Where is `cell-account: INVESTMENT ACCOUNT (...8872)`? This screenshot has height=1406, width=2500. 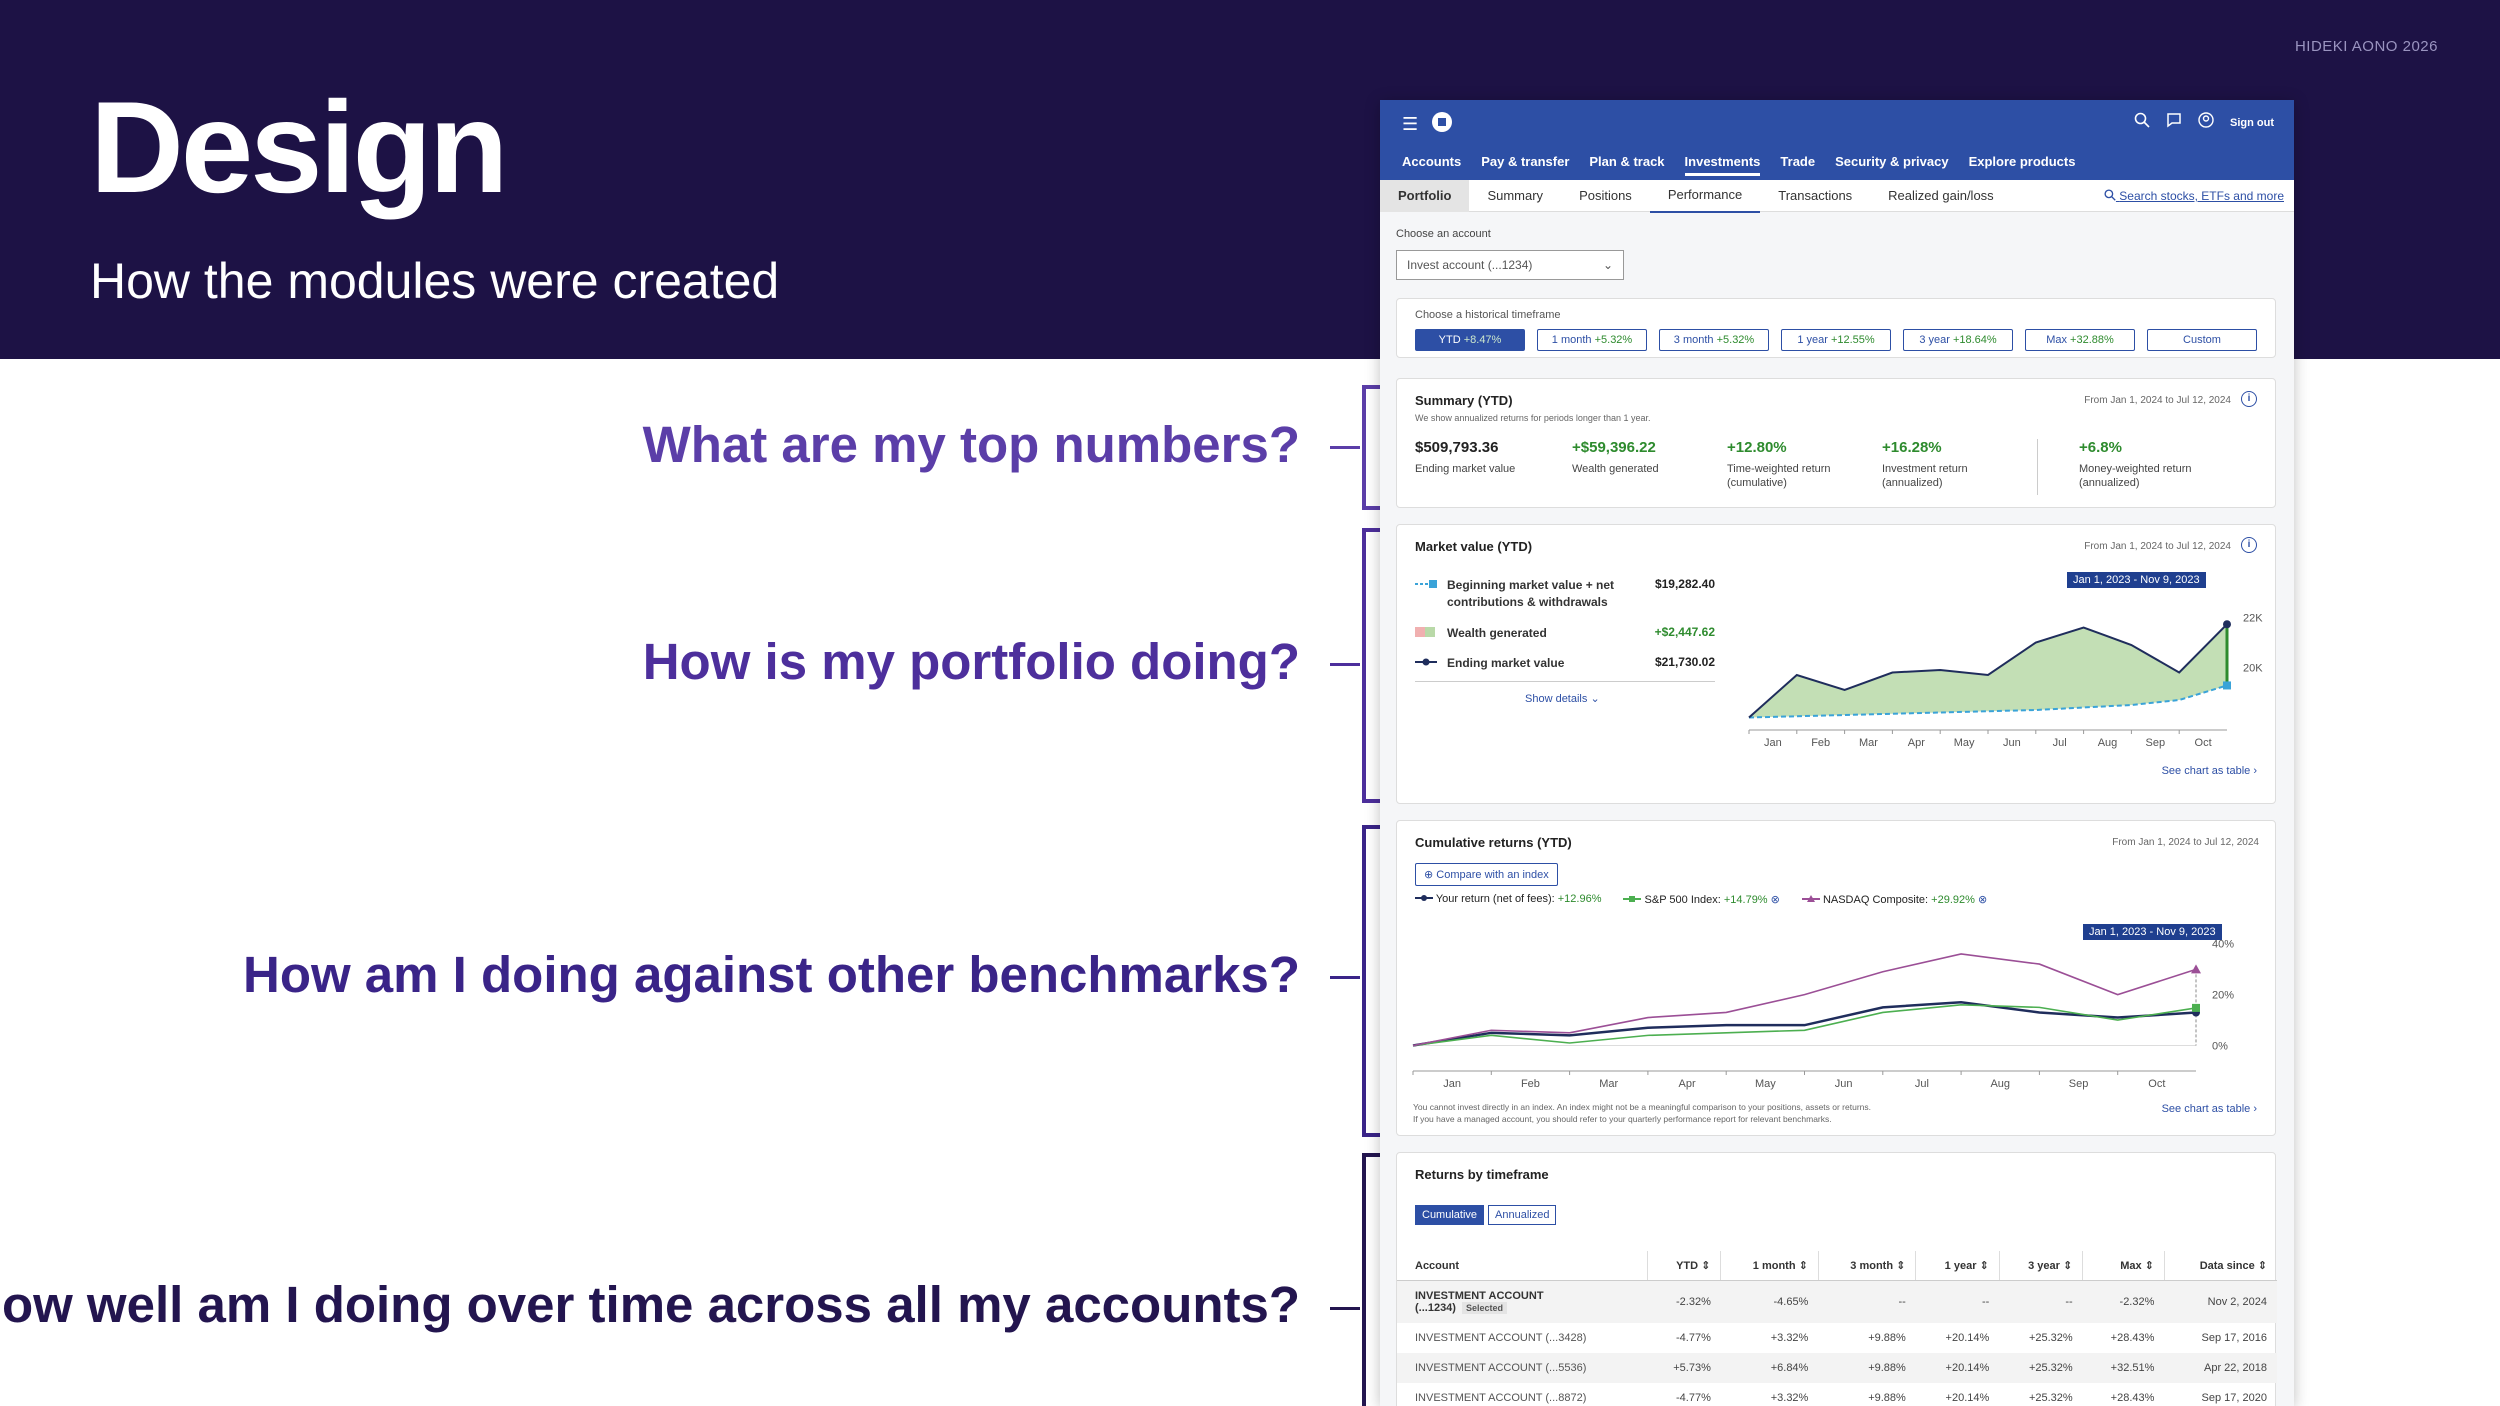
cell-account: INVESTMENT ACCOUNT (...8872) is located at coordinates (1501, 1398).